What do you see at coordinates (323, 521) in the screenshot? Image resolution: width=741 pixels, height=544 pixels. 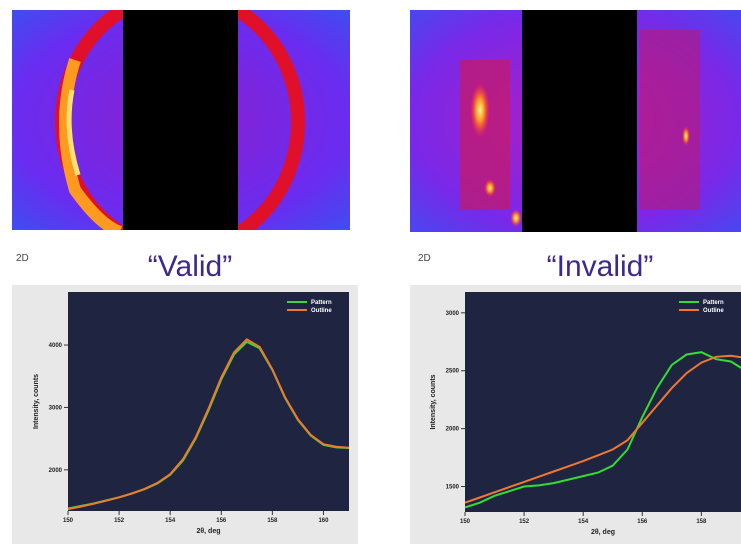 I see `x-tick-label: 160` at bounding box center [323, 521].